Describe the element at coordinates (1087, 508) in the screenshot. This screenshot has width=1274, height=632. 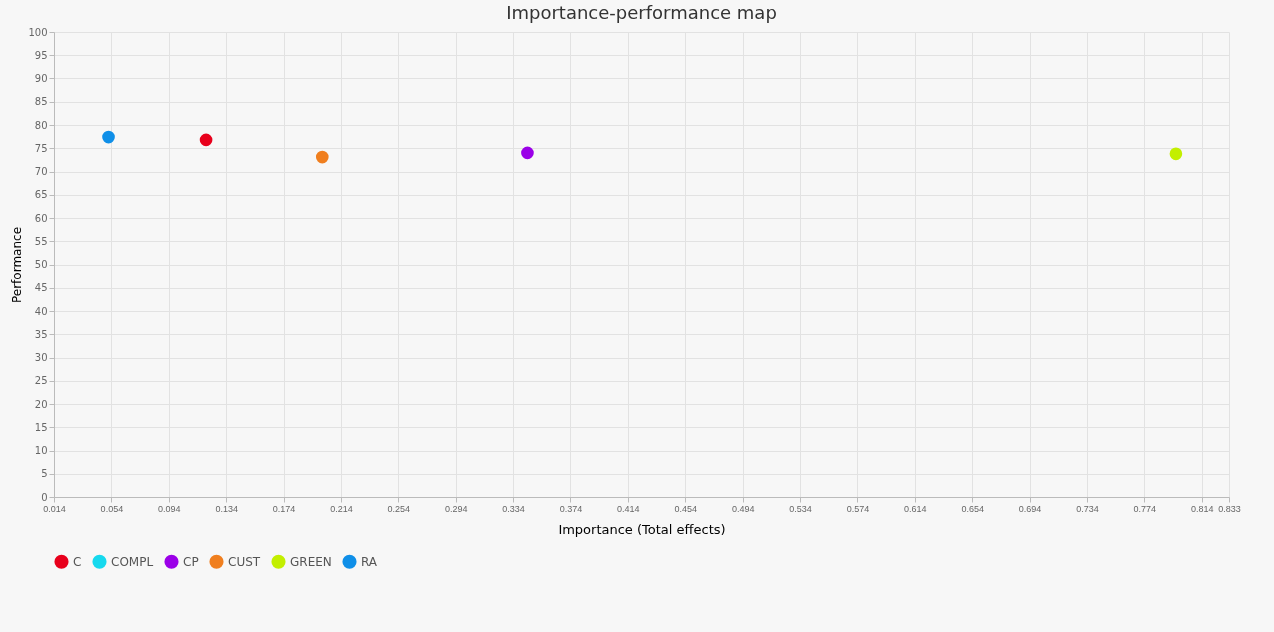
I see `x-tick-label: 0.734` at that location.